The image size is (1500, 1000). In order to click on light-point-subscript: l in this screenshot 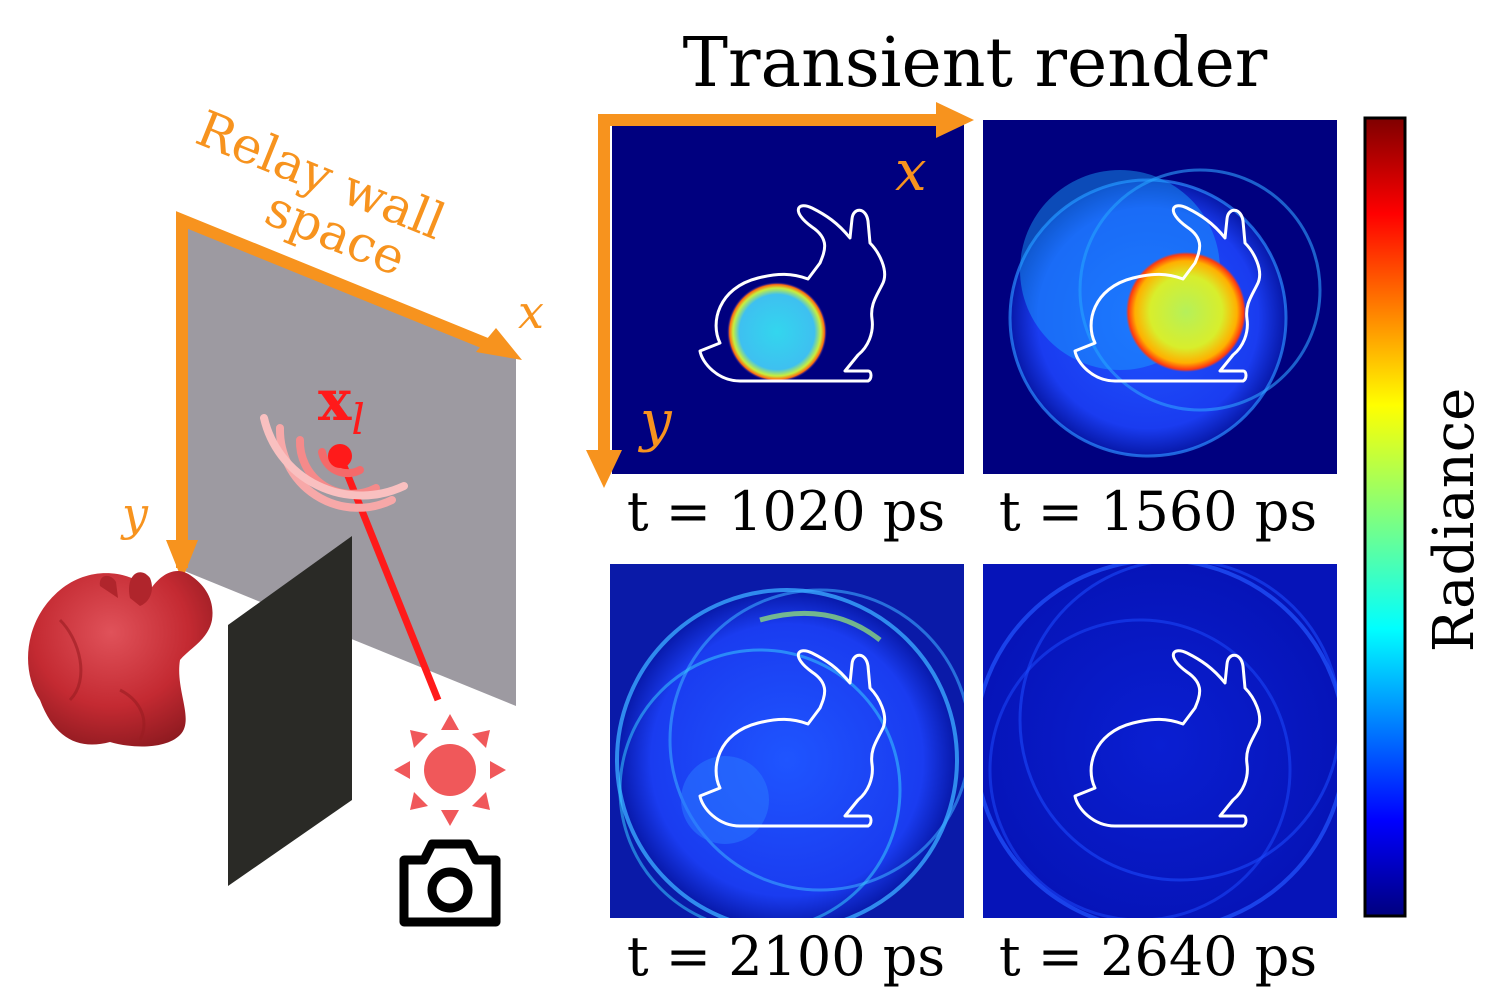, I will do `click(357, 419)`.